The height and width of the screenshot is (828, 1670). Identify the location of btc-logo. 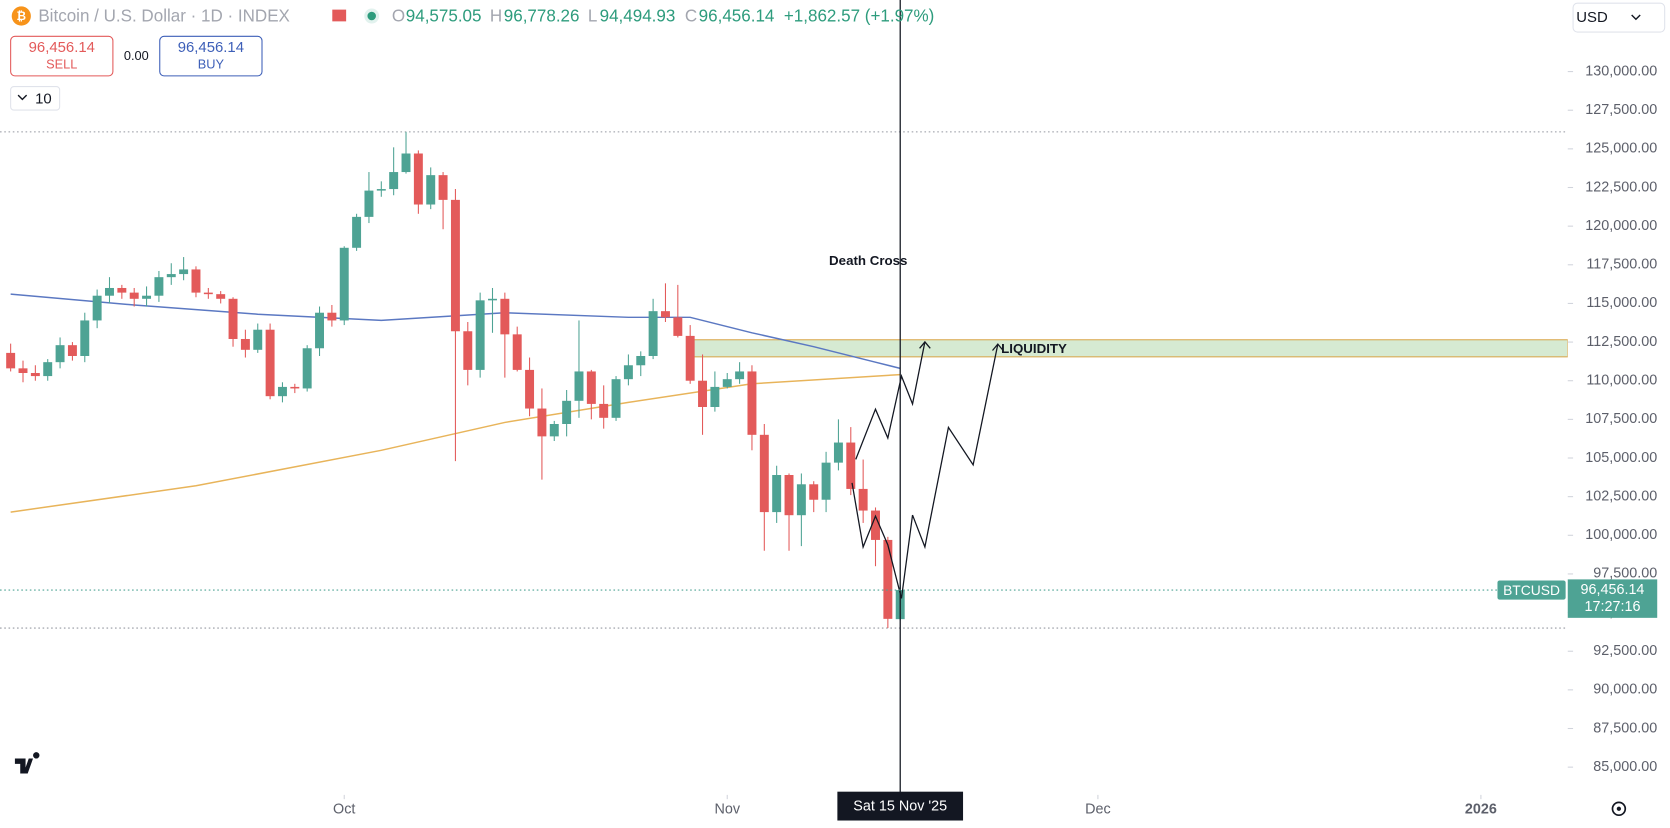
(21, 16).